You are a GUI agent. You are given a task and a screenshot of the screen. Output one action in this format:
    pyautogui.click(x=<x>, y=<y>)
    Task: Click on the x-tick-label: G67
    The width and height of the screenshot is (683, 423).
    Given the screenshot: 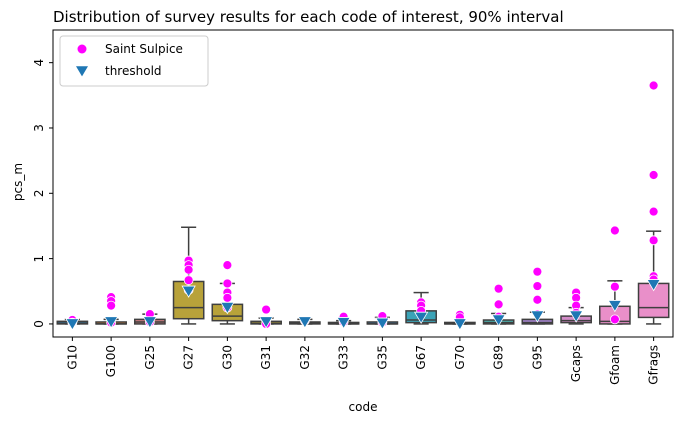 What is the action you would take?
    pyautogui.click(x=421, y=357)
    